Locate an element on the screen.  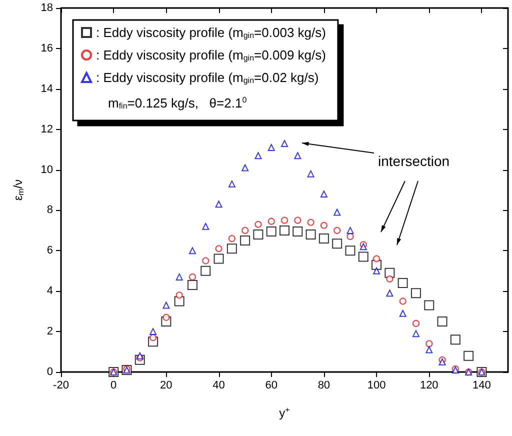
x-tick-label: 100 is located at coordinates (376, 386).